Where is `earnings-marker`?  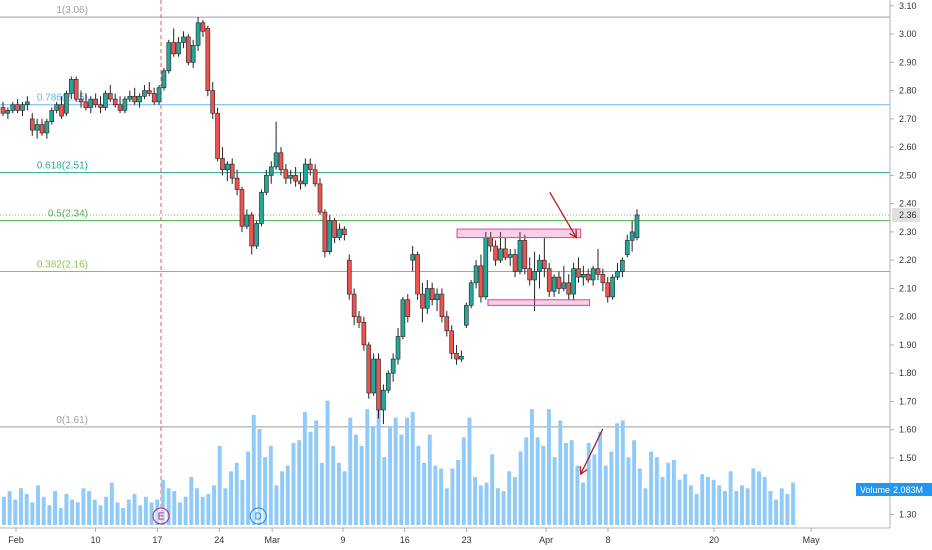
earnings-marker is located at coordinates (161, 516).